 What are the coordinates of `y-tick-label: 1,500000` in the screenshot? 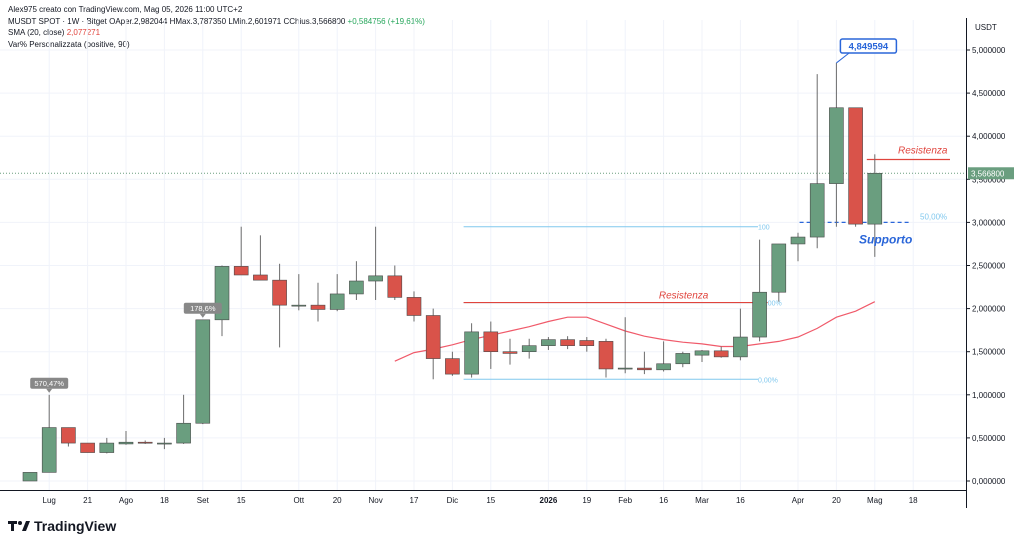 It's located at (989, 352).